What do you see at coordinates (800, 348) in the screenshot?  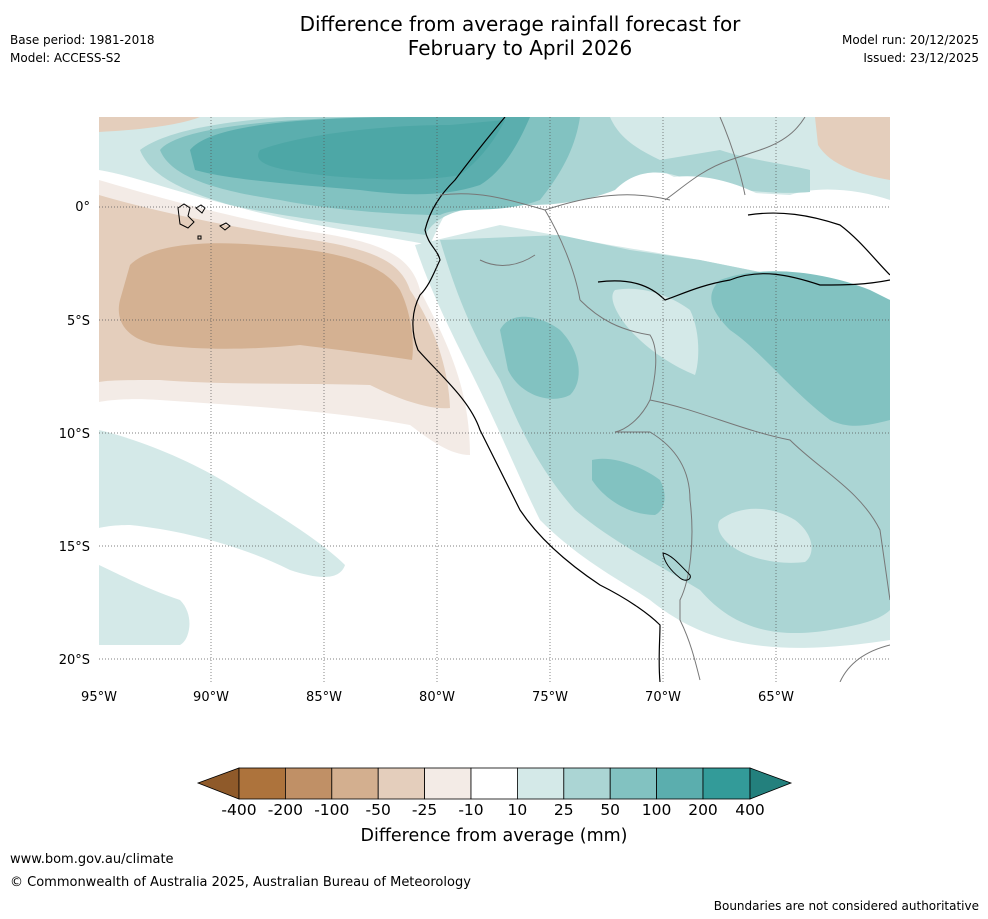 I see `contour-wet-50-100-land-b` at bounding box center [800, 348].